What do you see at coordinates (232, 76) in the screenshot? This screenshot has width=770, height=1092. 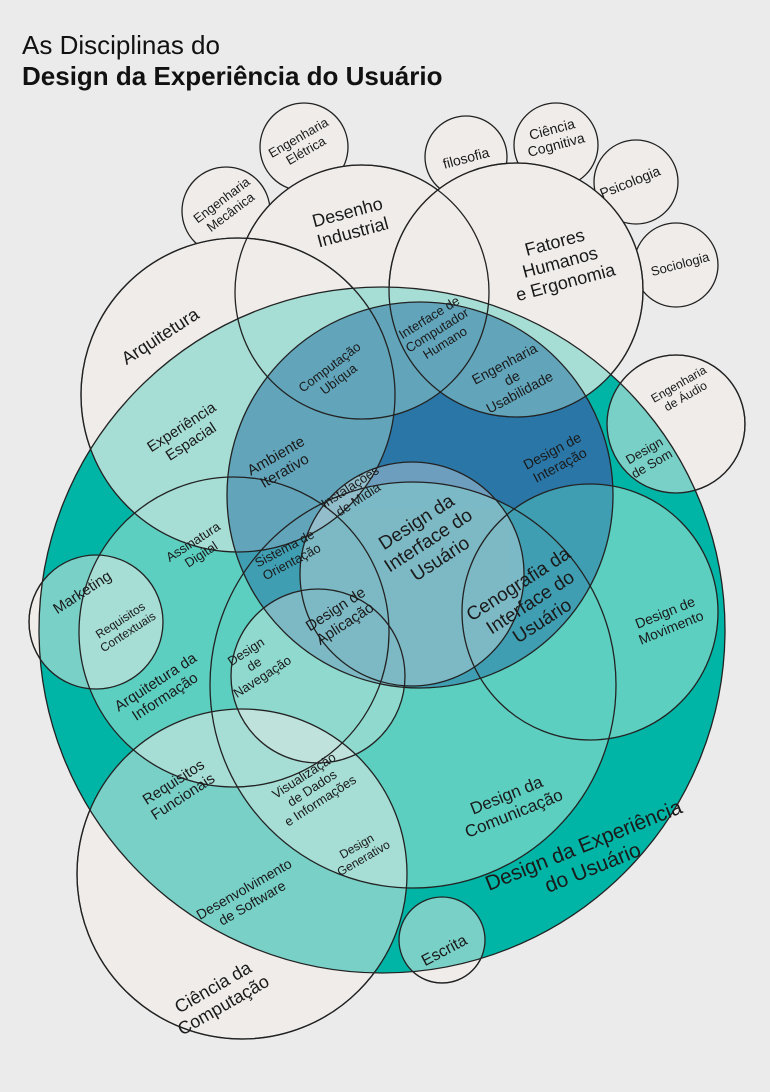 I see `title-line-2: Design da Experiência do Usuário` at bounding box center [232, 76].